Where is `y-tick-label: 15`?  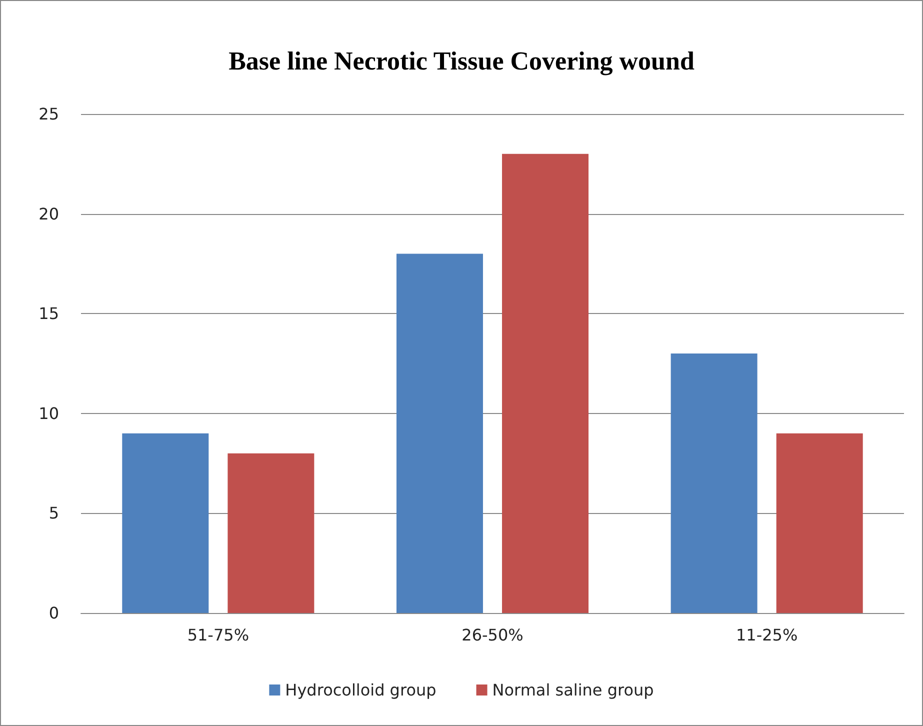
y-tick-label: 15 is located at coordinates (48, 314).